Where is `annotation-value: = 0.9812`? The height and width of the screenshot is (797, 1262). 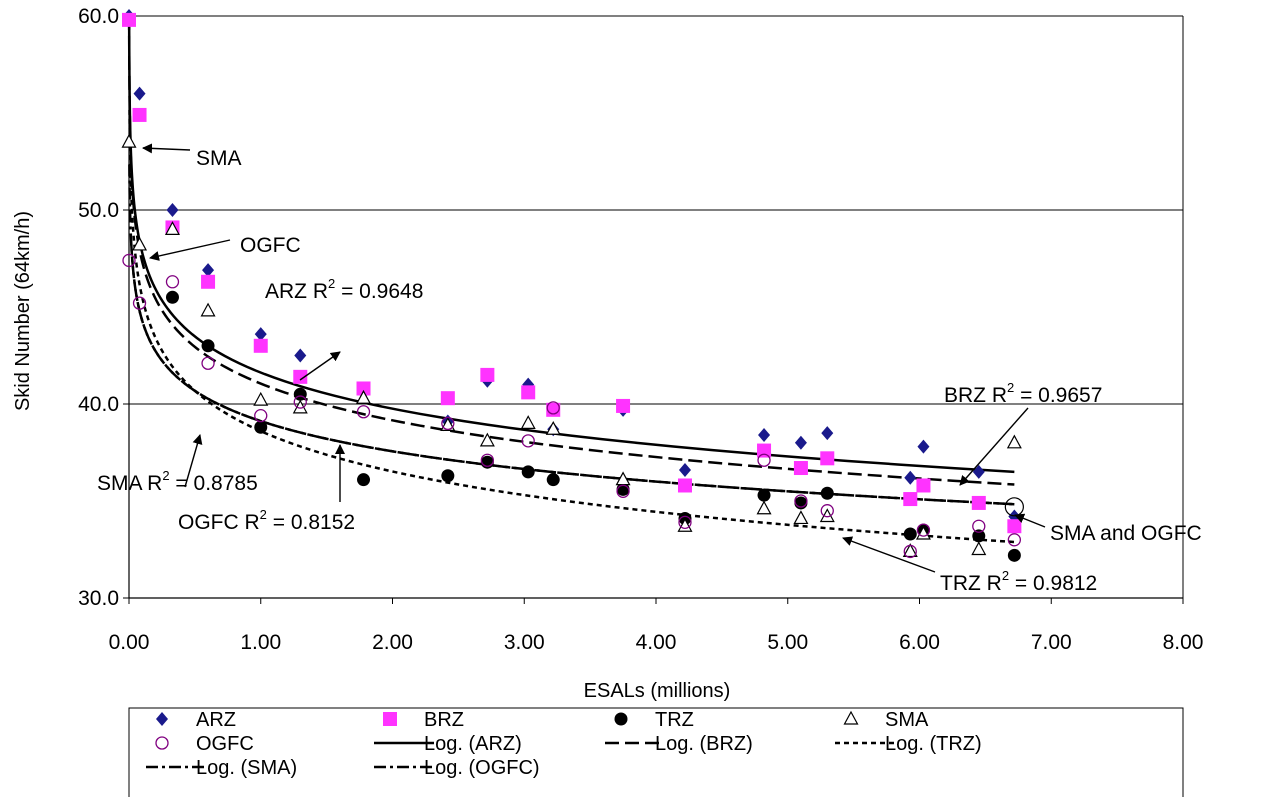
annotation-value: = 0.9812 is located at coordinates (1053, 583).